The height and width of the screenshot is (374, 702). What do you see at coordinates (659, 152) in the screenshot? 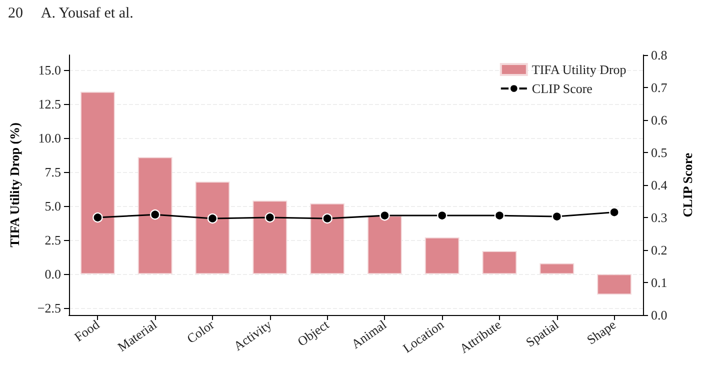
I see `y2-tick-label: 0.5` at bounding box center [659, 152].